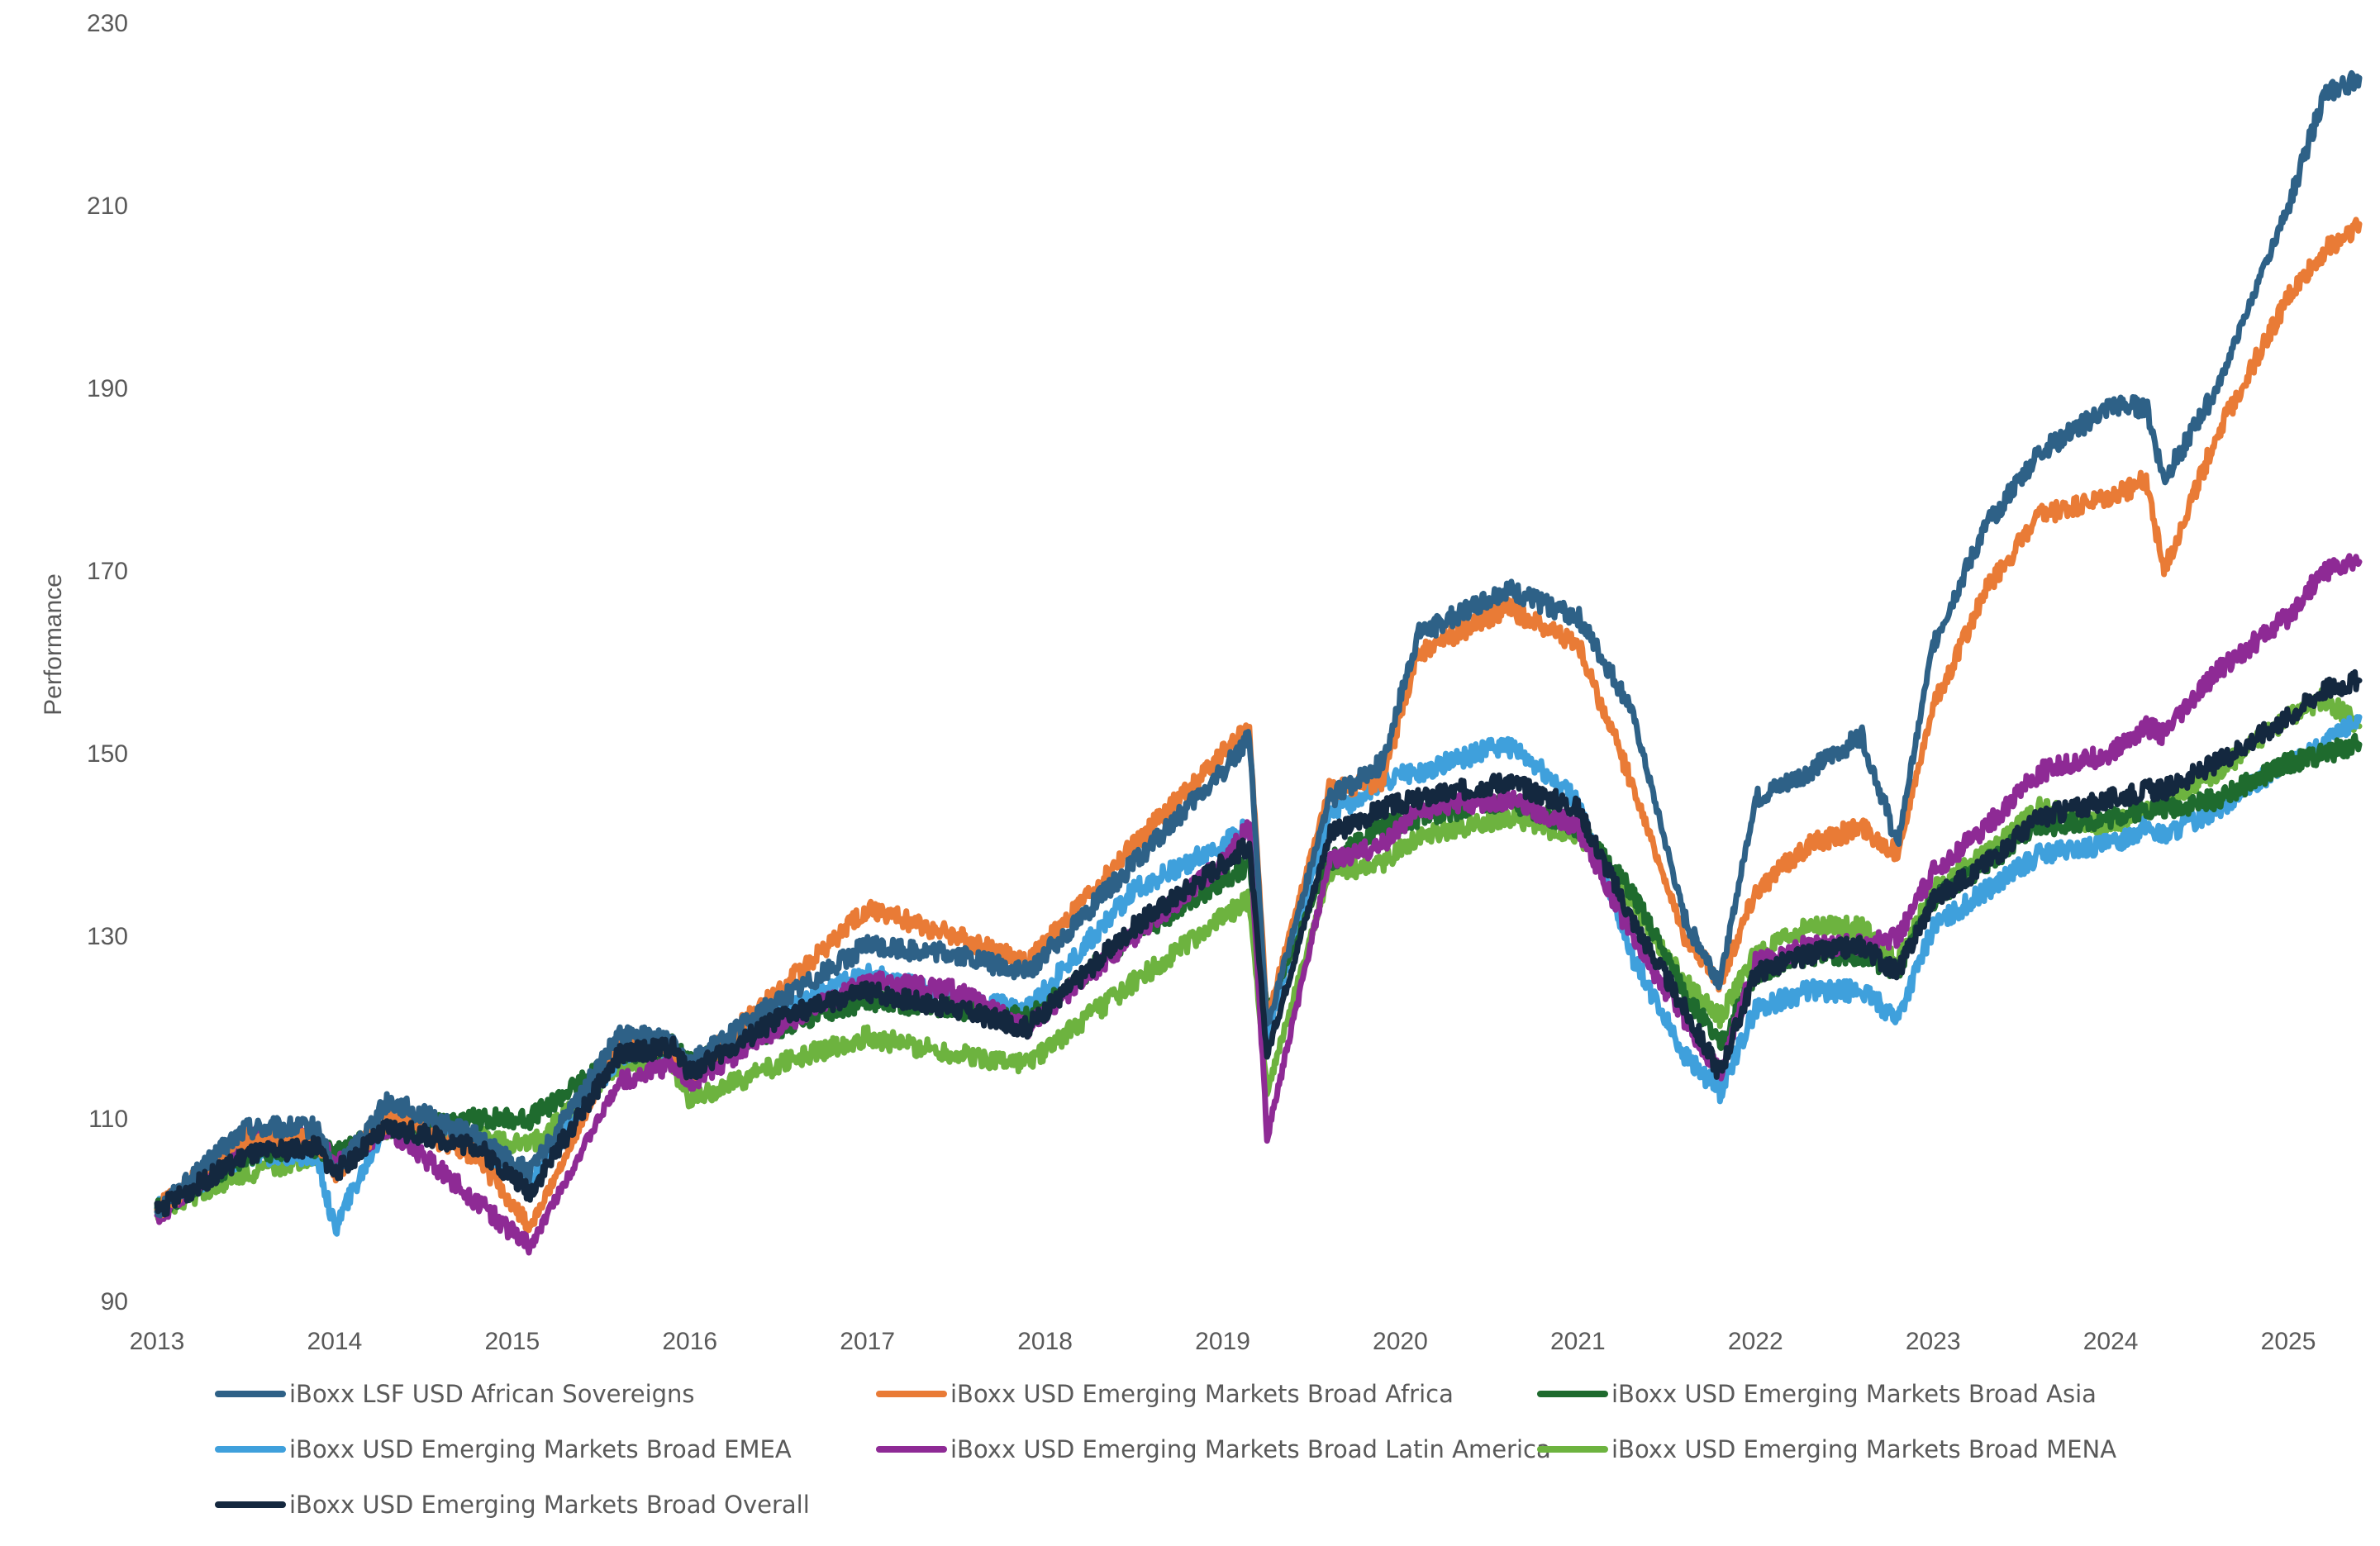 The width and height of the screenshot is (2380, 1546). Describe the element at coordinates (492, 1394) in the screenshot. I see `legend-label: iBoxx LSF USD African Sovereigns` at that location.